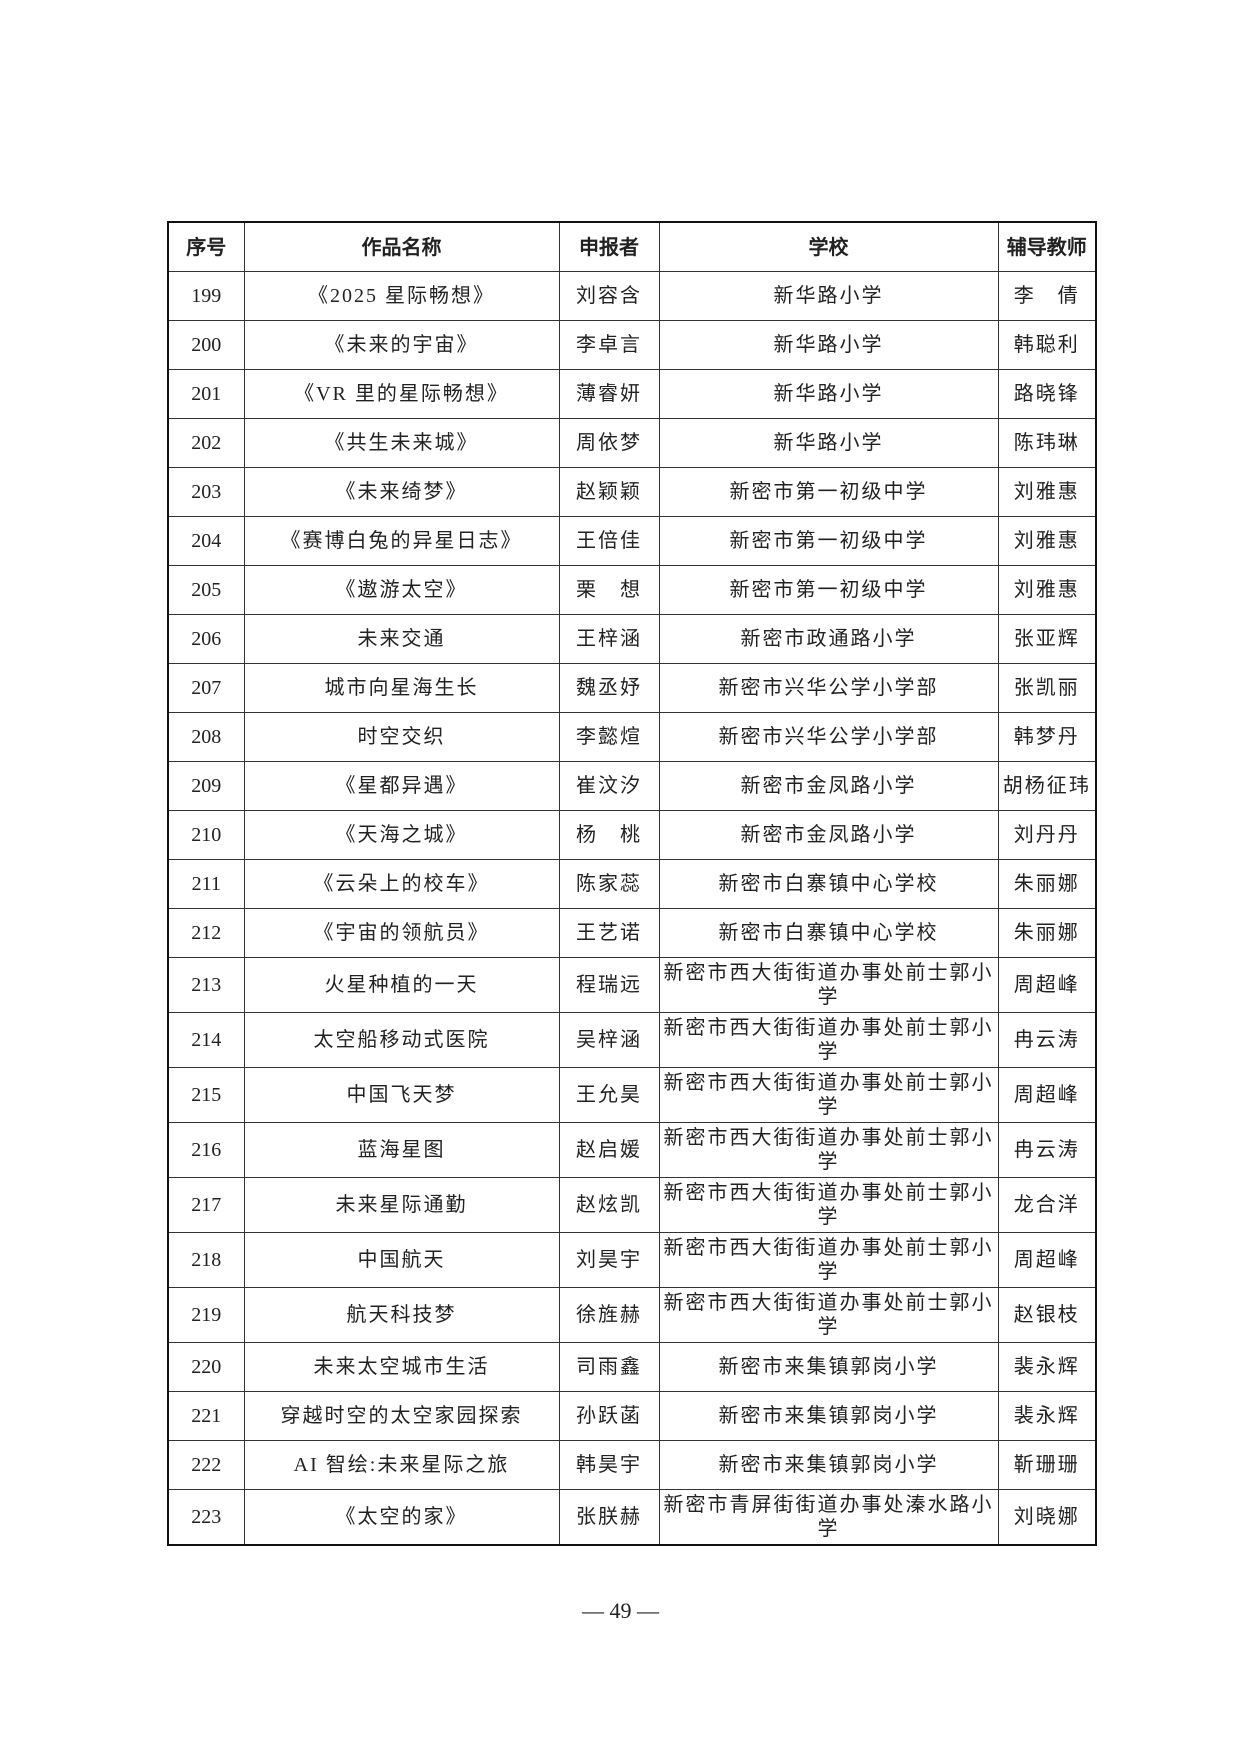 The width and height of the screenshot is (1241, 1754). I want to click on cell-applicant: 司雨鑫, so click(609, 1367).